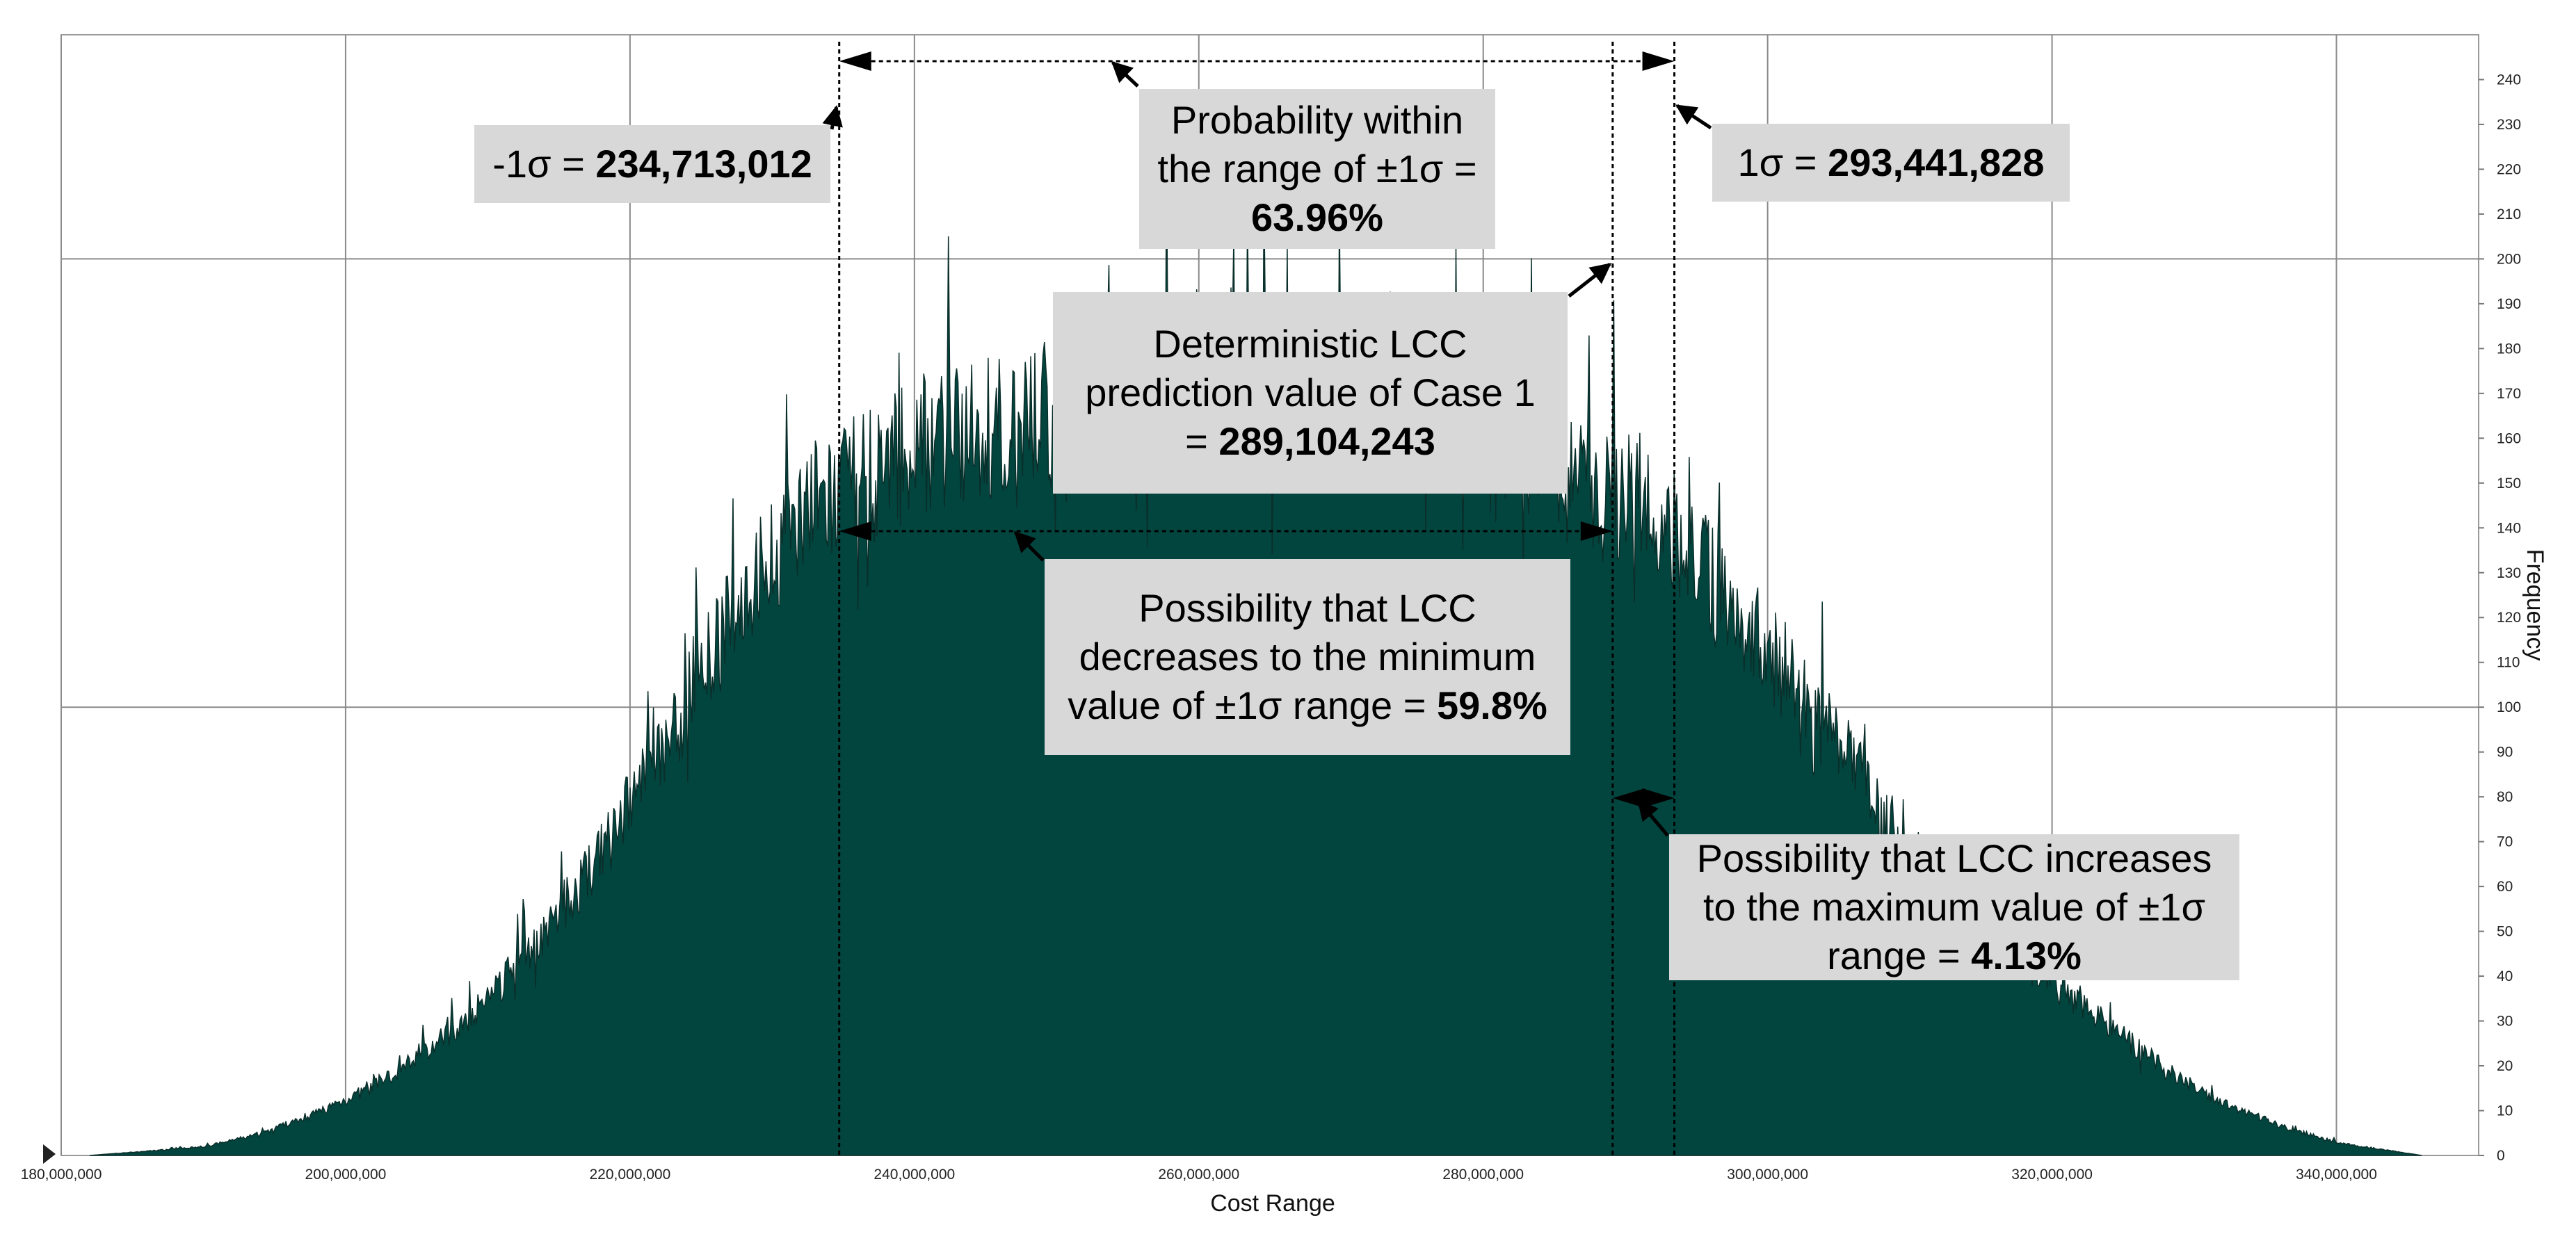  I want to click on y-tick-label: 130, so click(2509, 573).